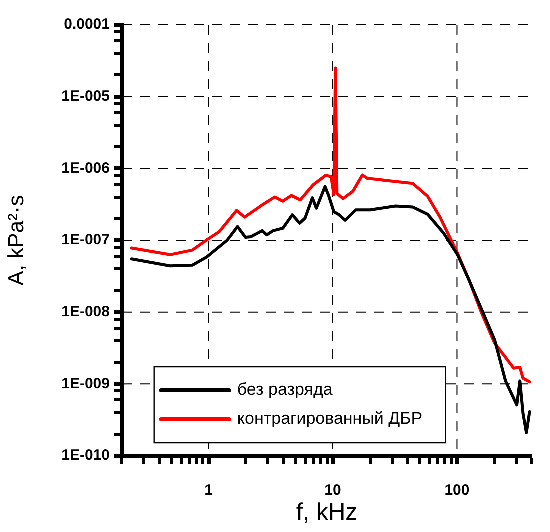 Image resolution: width=550 pixels, height=532 pixels. What do you see at coordinates (86, 96) in the screenshot?
I see `y-tick-label: 1E-005` at bounding box center [86, 96].